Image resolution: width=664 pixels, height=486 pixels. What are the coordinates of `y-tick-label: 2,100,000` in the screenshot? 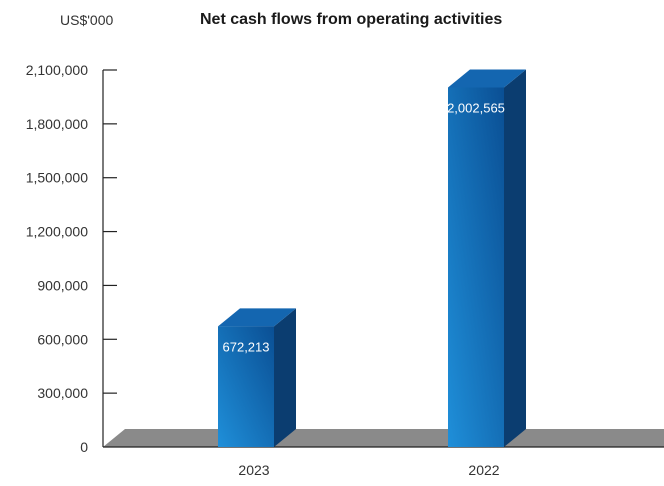 It's located at (57, 70).